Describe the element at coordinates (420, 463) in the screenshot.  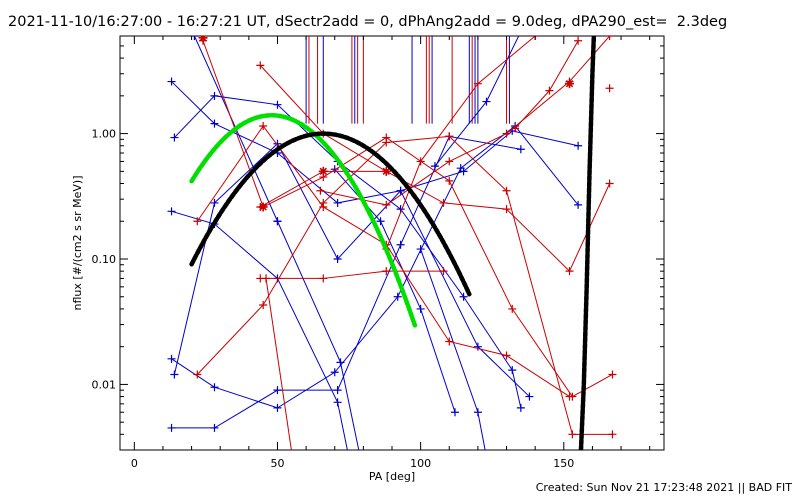
I see `x-tick-label: 100` at that location.